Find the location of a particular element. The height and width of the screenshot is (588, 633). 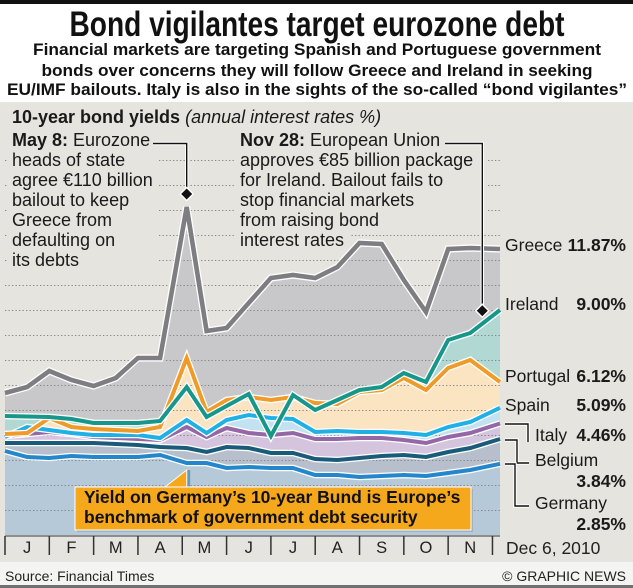

series-label-portugal: Portugal 6.12% is located at coordinates (565, 376).